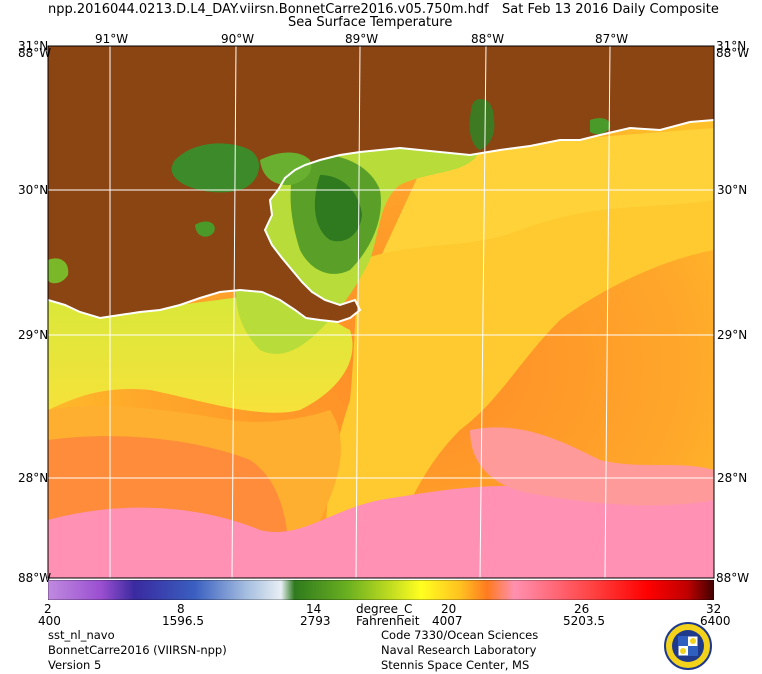 The image size is (762, 674). I want to click on cbar-c-14: 14, so click(314, 609).